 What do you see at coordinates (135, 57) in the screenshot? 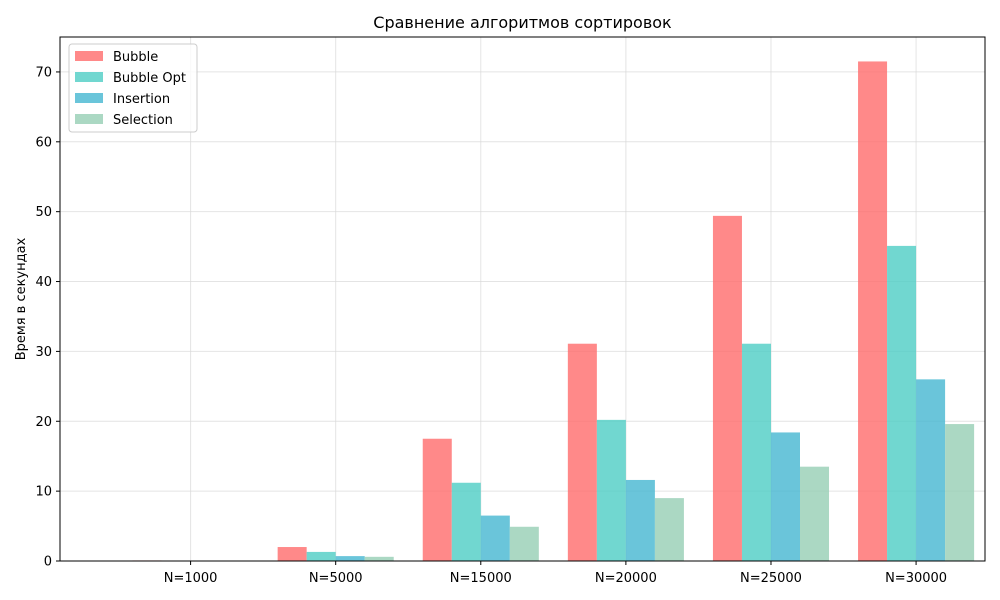
I see `legend-label: Bubble` at bounding box center [135, 57].